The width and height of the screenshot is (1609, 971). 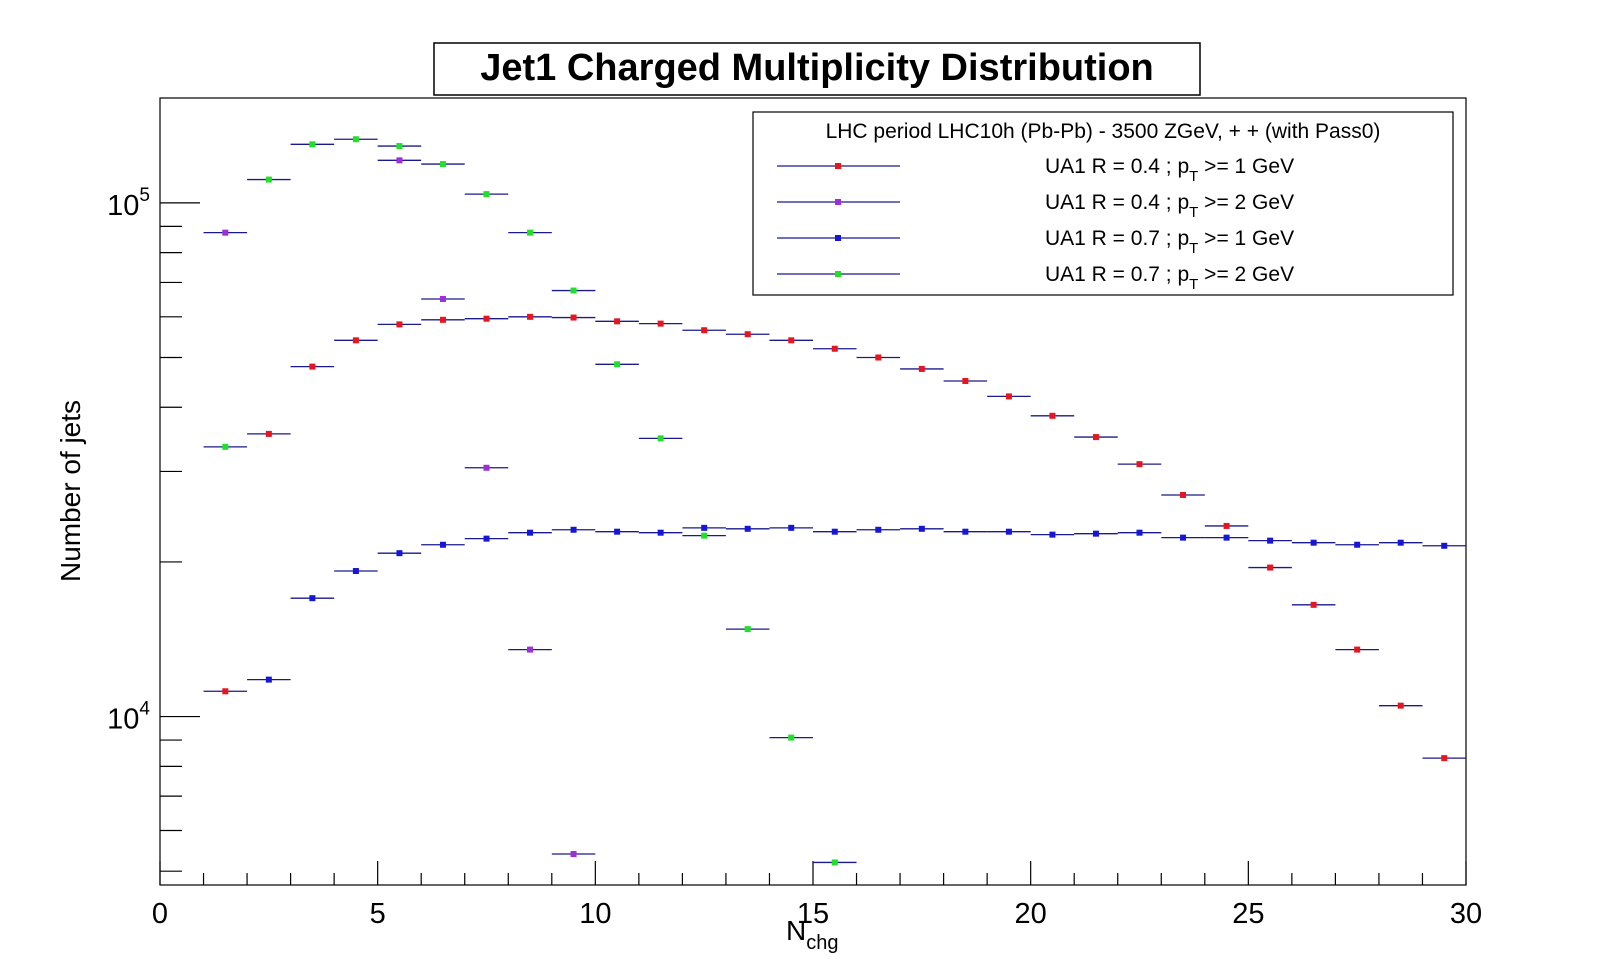 What do you see at coordinates (813, 914) in the screenshot?
I see `x-tick-label: 15` at bounding box center [813, 914].